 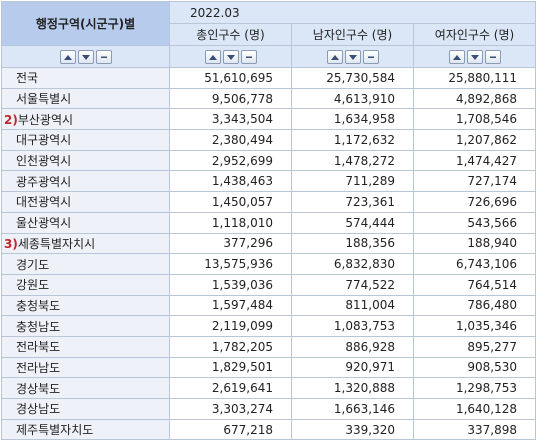 What do you see at coordinates (38, 326) in the screenshot?
I see `region-label: 충청남도` at bounding box center [38, 326].